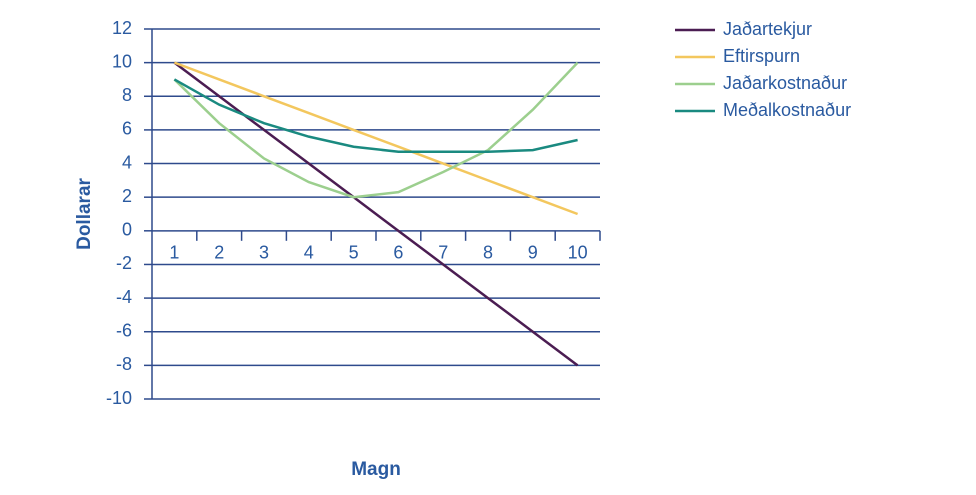  I want to click on y-tick-label: 0, so click(127, 230).